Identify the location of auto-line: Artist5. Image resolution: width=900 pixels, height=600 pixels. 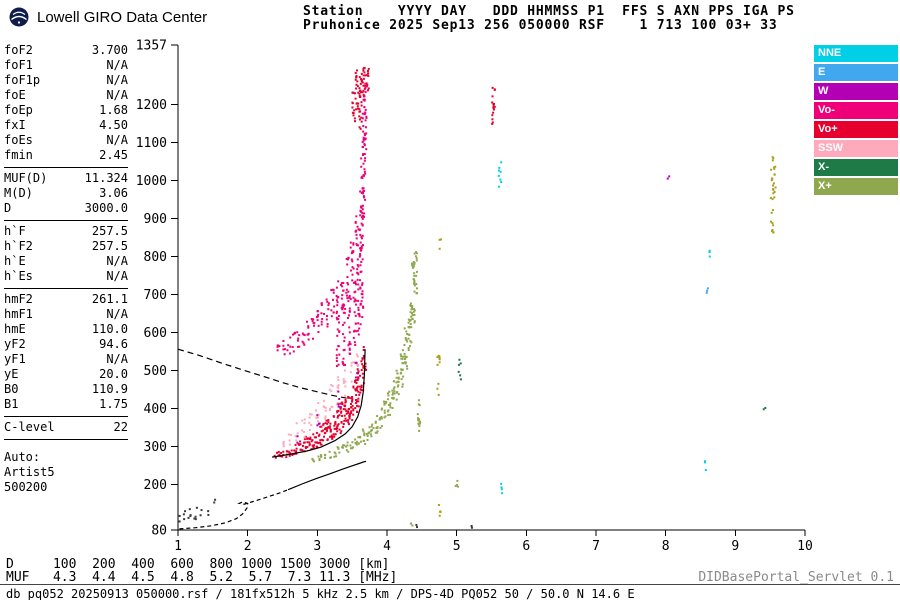
(29, 472).